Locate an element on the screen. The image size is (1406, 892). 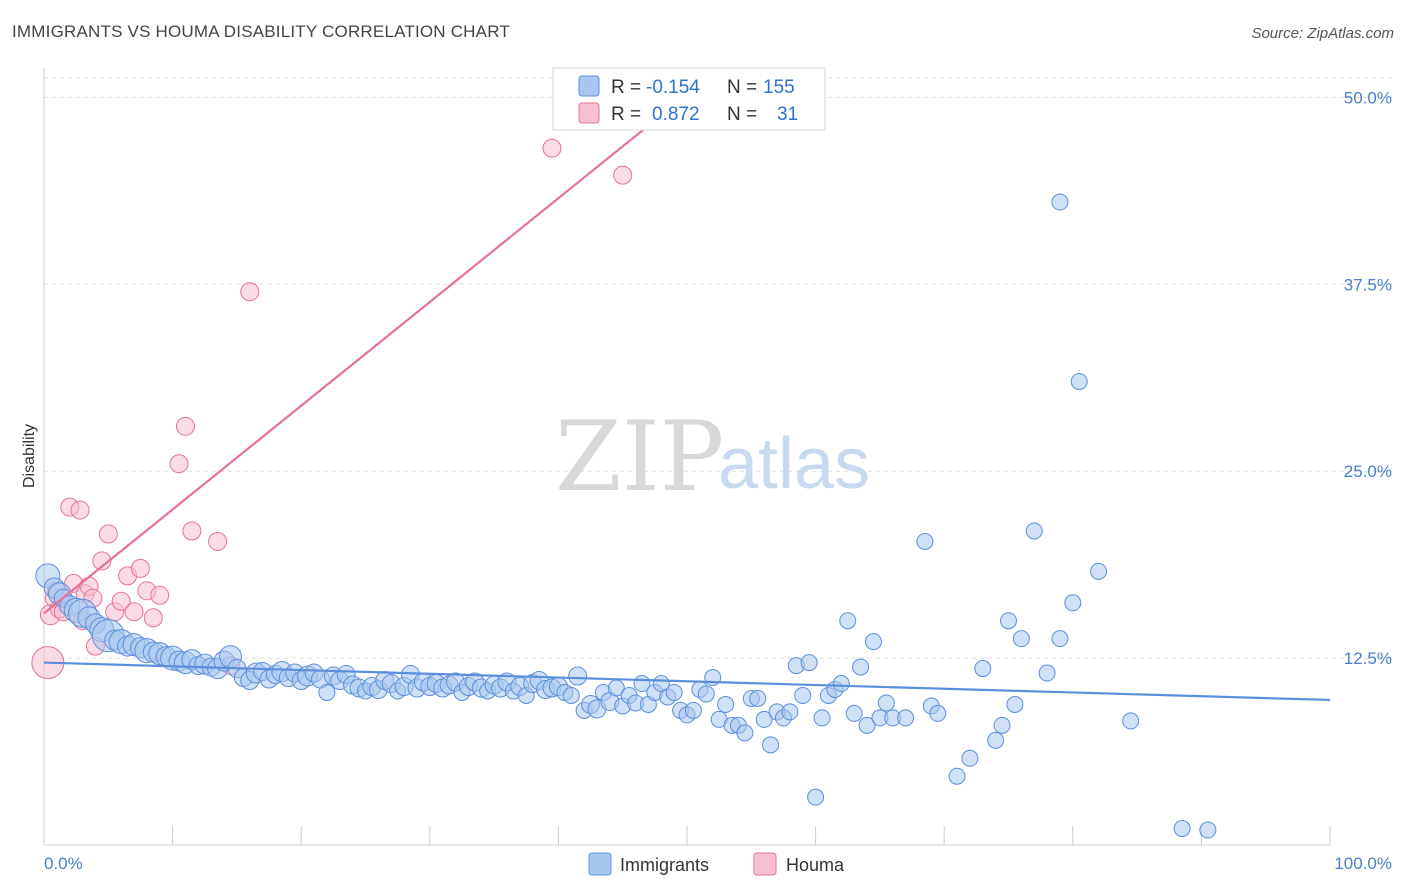
legend-n-value-2: 31 is located at coordinates (787, 114).